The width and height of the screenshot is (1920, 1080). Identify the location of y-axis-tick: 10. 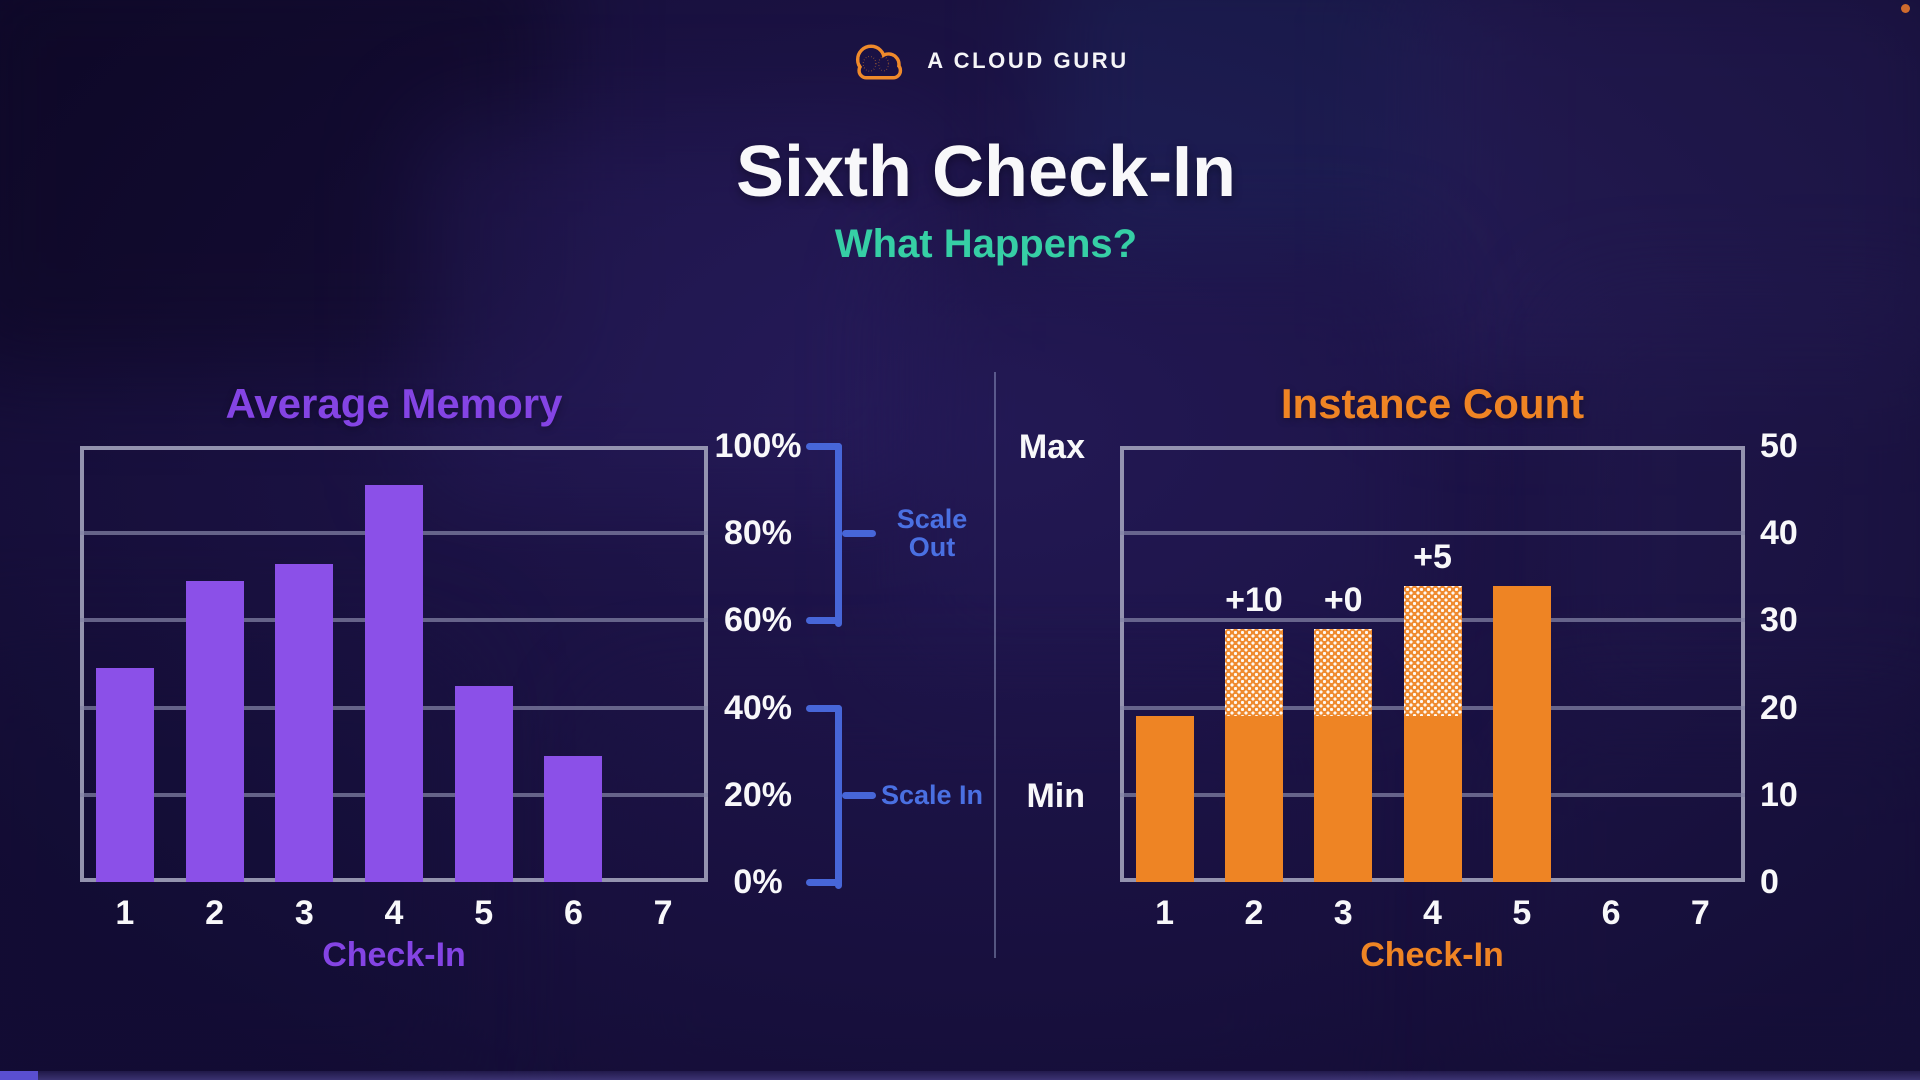
(1779, 794).